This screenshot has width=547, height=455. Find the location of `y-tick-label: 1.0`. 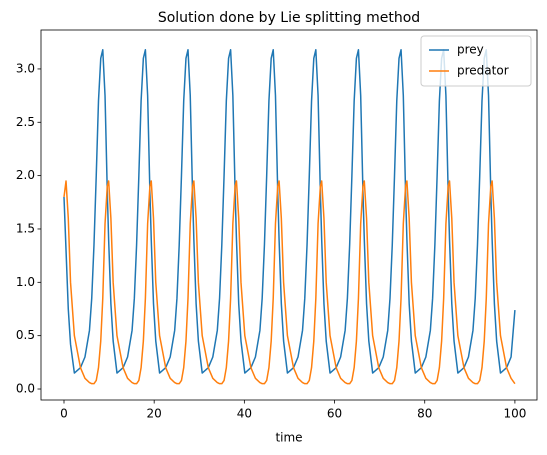

y-tick-label: 1.0 is located at coordinates (25, 282).